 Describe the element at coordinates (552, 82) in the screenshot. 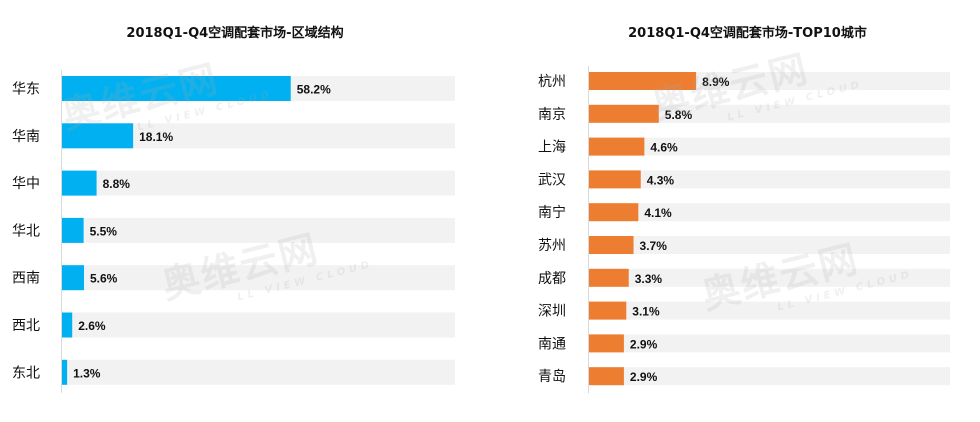

I see `category-label: 杭州` at that location.